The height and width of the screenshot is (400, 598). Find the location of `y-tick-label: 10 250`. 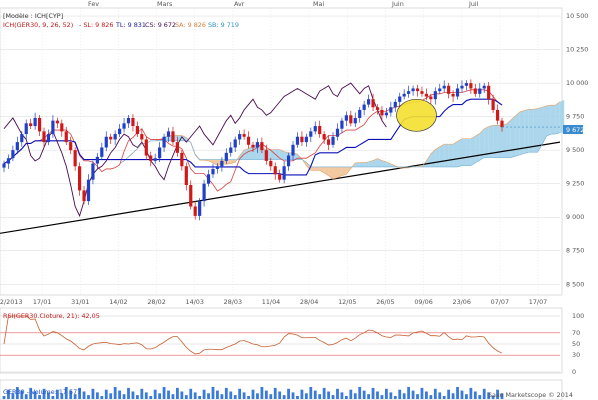

y-tick-label: 10 250 is located at coordinates (577, 50).